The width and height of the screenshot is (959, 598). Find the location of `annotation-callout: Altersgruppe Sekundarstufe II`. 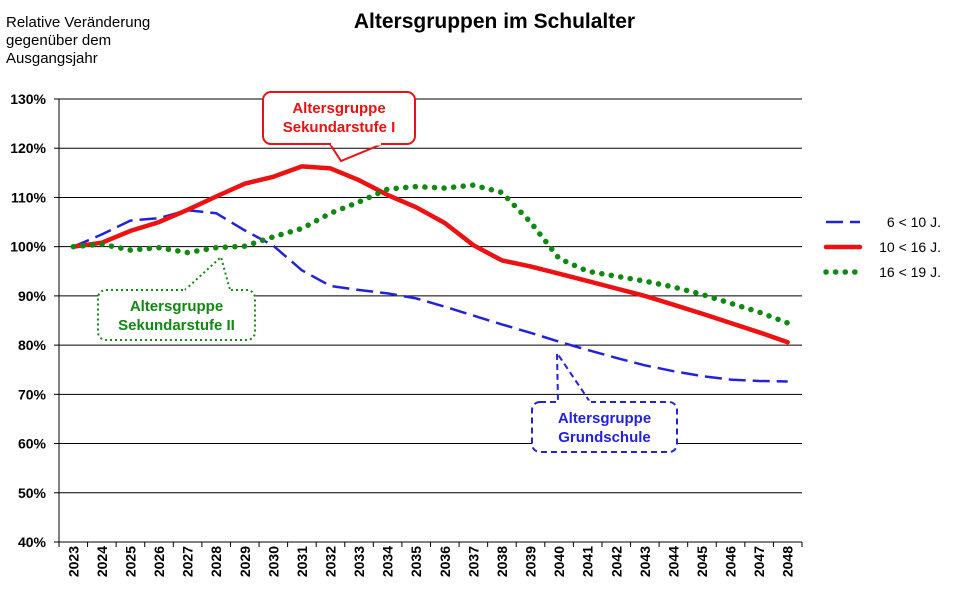

annotation-callout: Altersgruppe Sekundarstufe II is located at coordinates (176, 298).